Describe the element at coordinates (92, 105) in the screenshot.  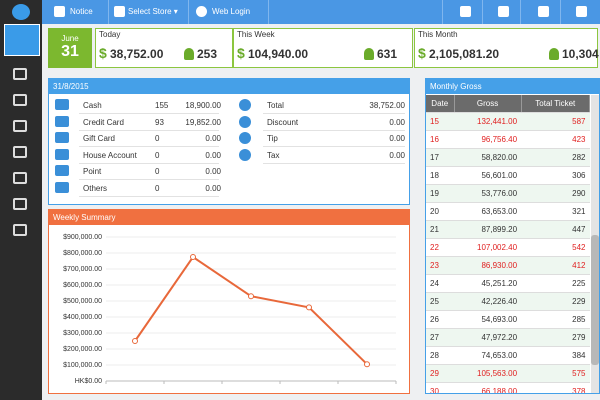
I see `method-label: Cash` at that location.